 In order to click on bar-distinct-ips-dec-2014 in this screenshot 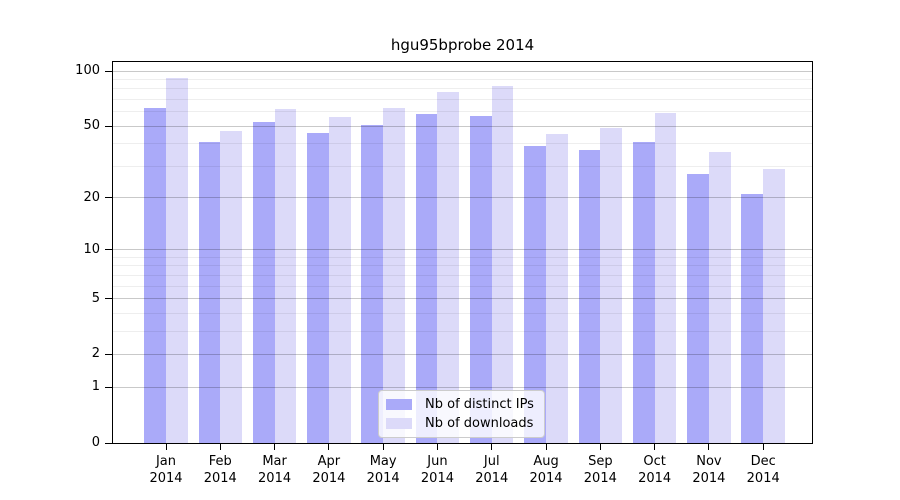, I will do `click(752, 318)`.